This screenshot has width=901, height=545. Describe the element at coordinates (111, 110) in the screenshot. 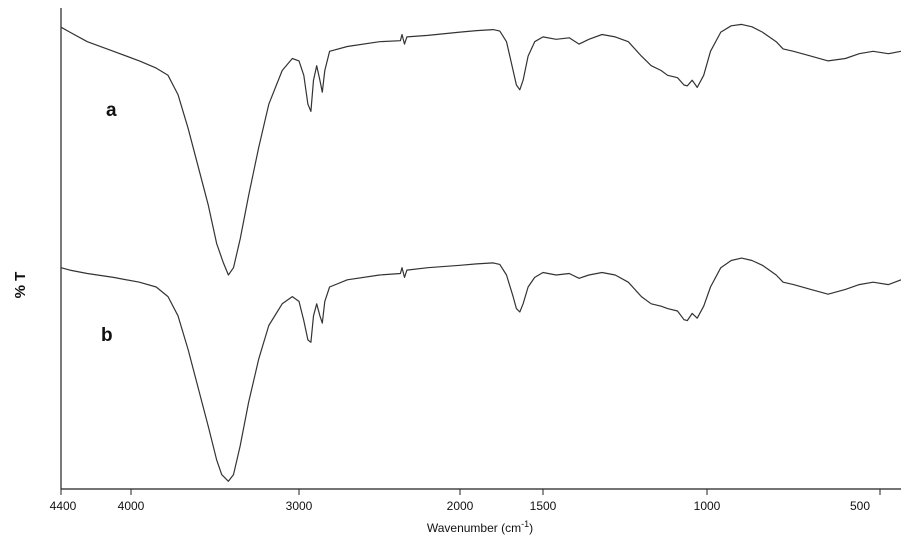

I see `series-label-a: a` at that location.